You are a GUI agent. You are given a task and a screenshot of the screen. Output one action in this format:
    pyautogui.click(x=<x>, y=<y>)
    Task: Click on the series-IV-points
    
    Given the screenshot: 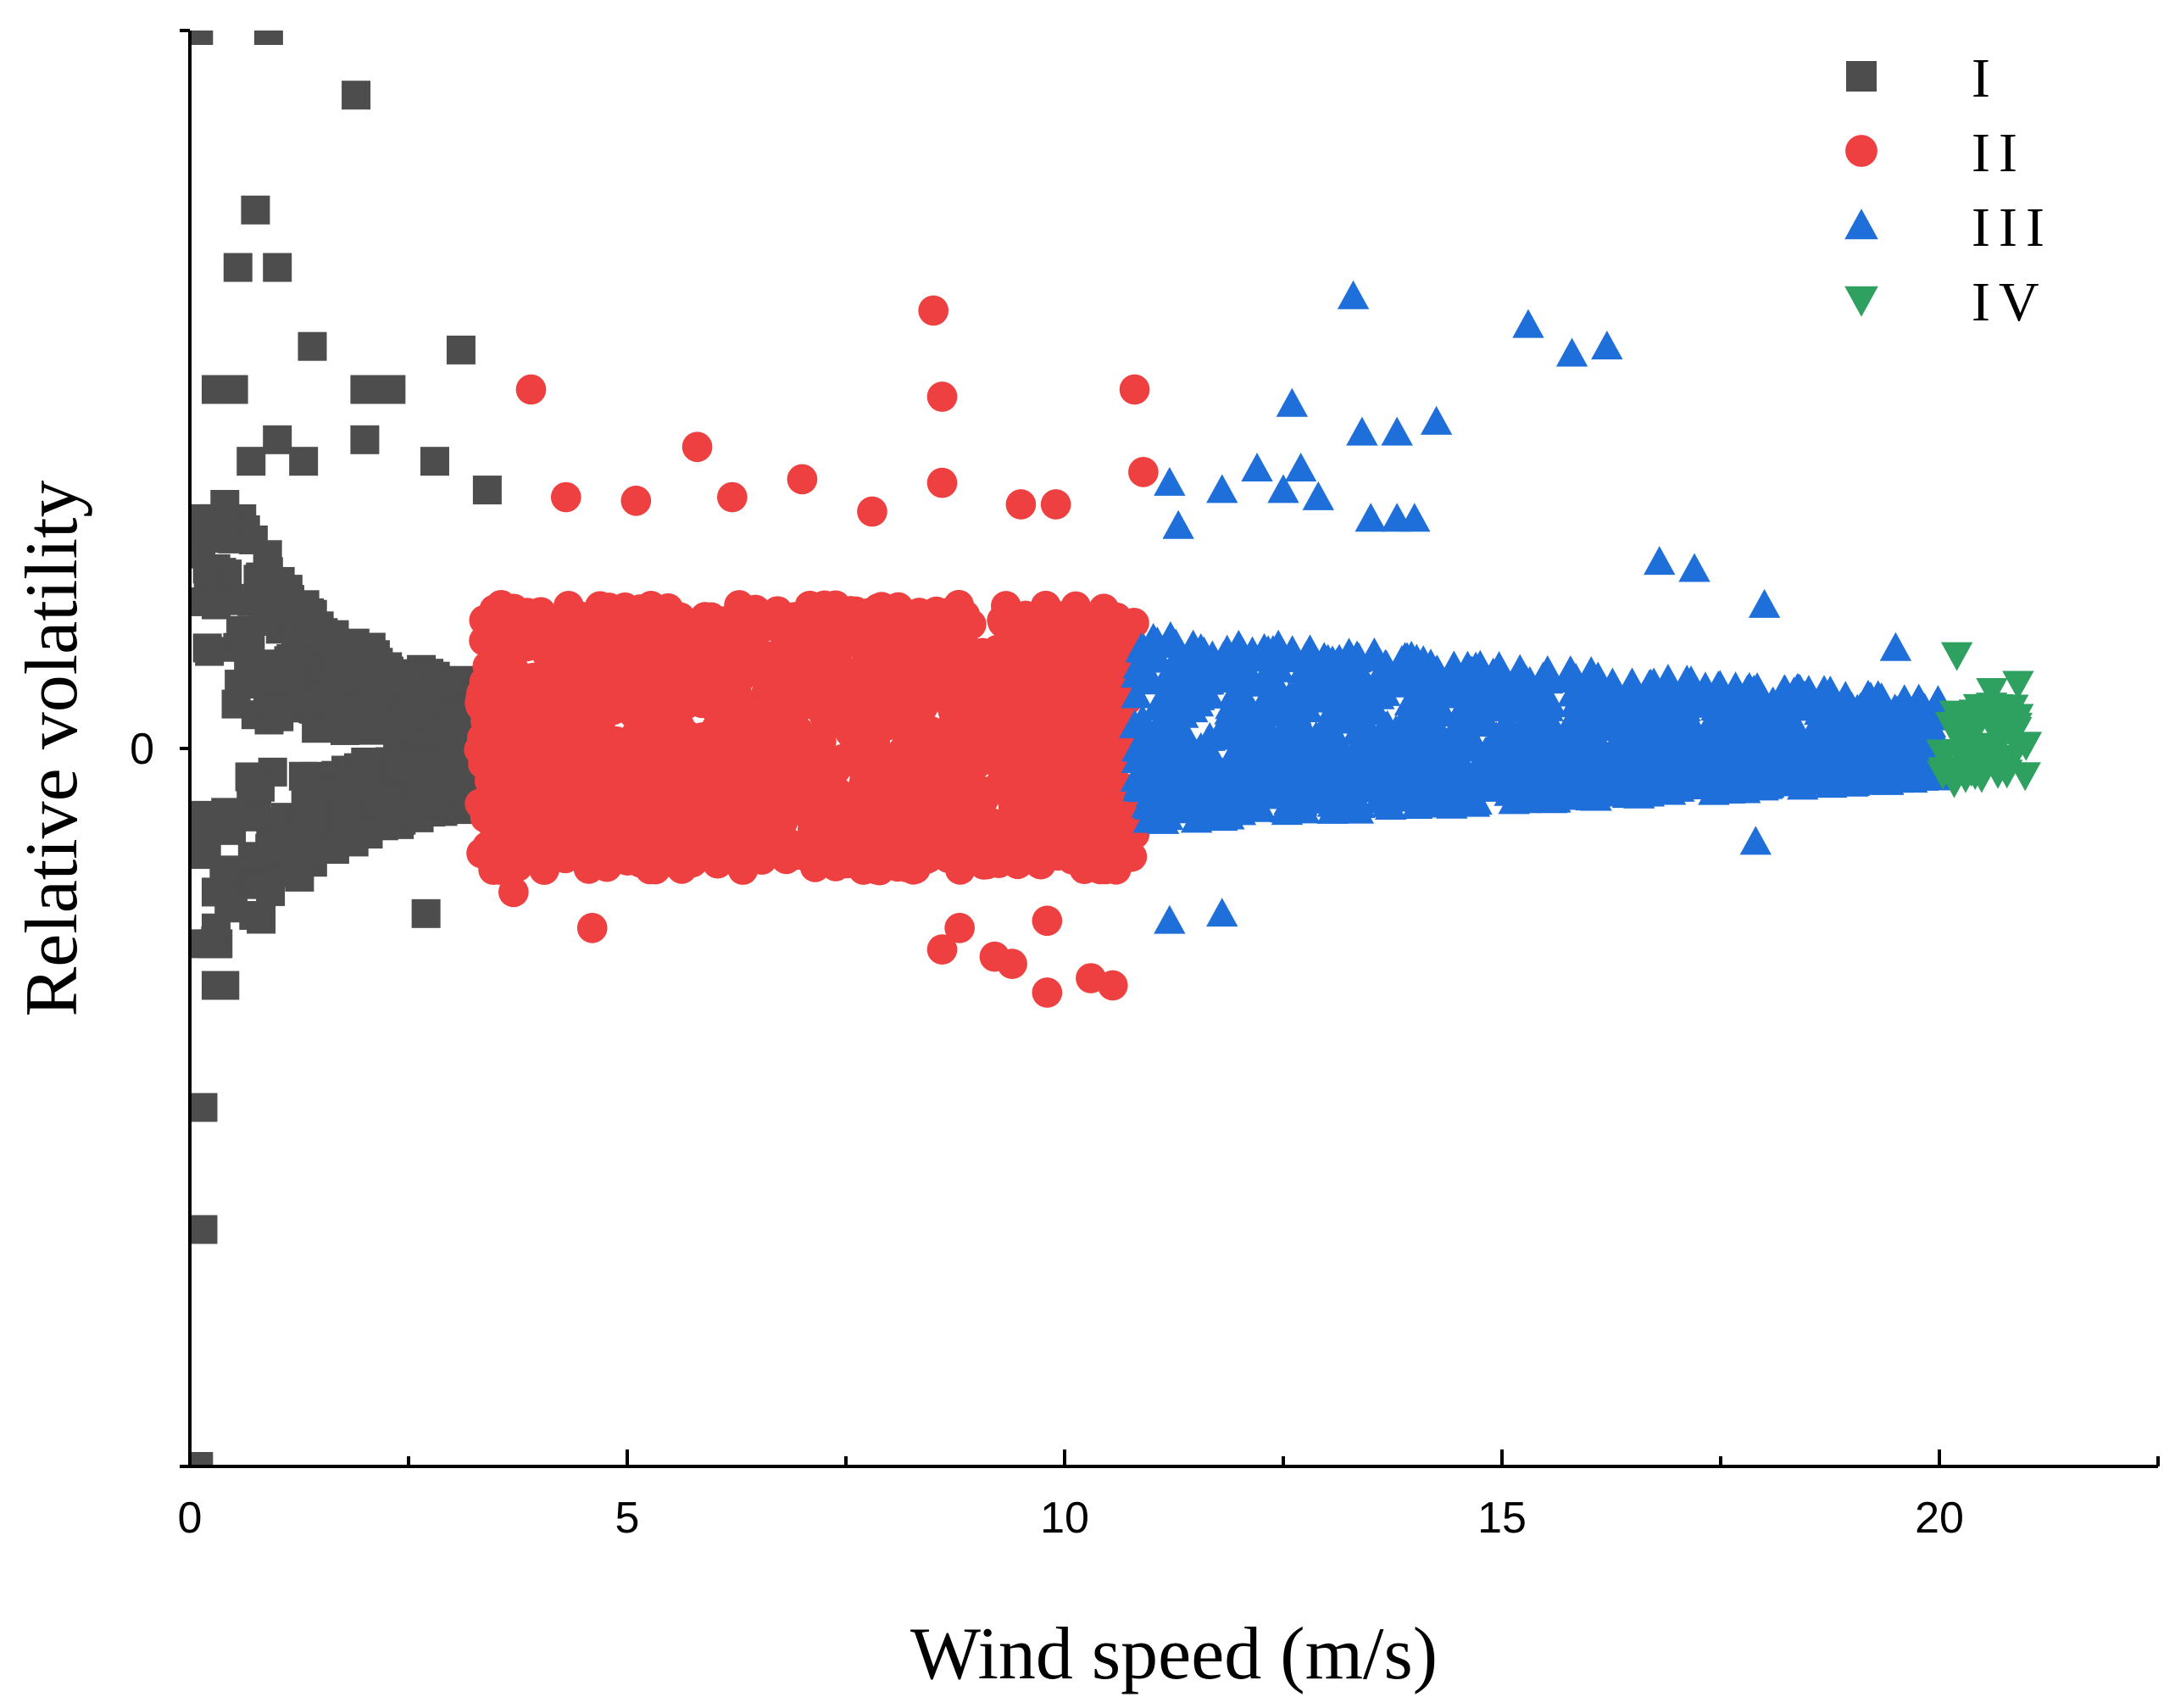 What is the action you would take?
    pyautogui.click(x=1984, y=720)
    